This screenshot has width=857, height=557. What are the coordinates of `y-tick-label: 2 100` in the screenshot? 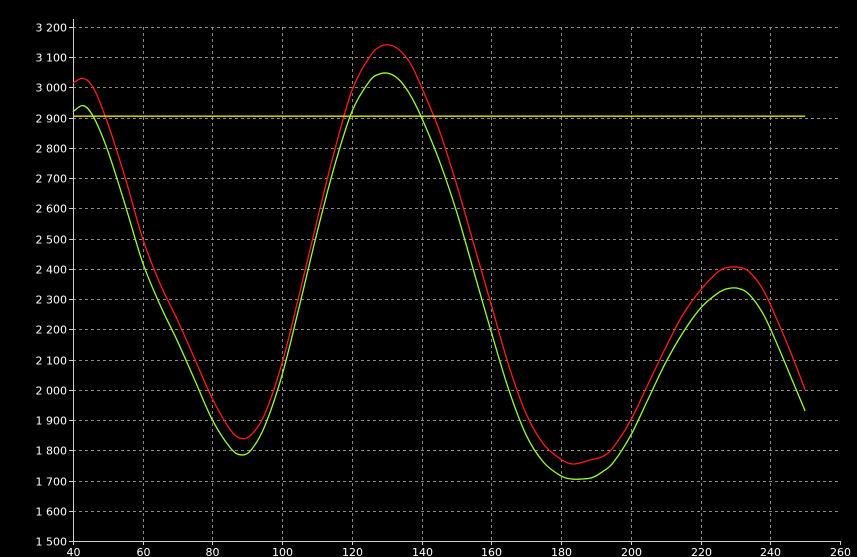 It's located at (52, 361).